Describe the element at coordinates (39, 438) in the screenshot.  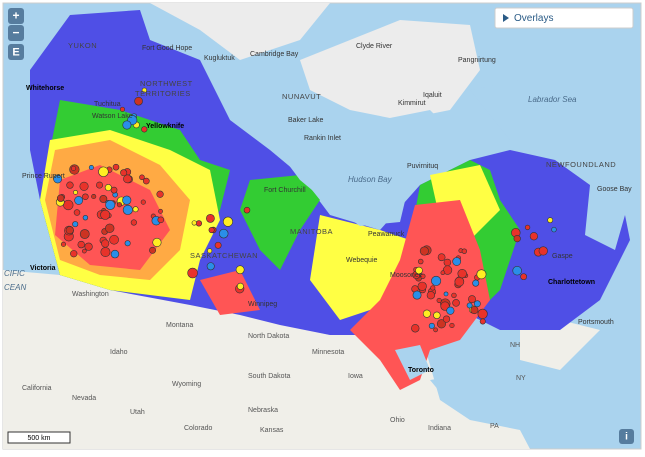
I see `scale-label: 500 km` at that location.